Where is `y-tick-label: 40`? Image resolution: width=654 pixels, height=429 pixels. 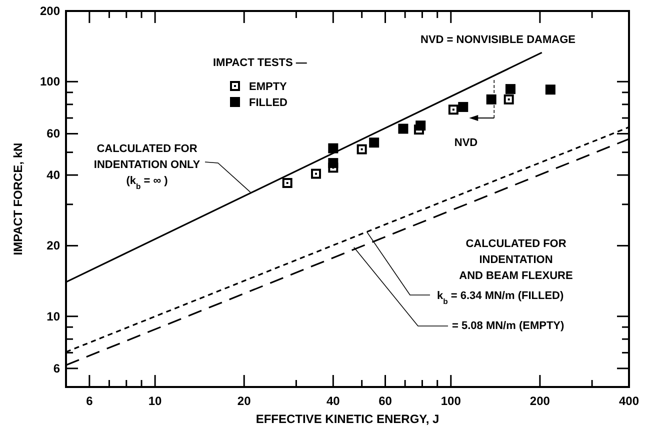 y-tick-label: 40 is located at coordinates (53, 175).